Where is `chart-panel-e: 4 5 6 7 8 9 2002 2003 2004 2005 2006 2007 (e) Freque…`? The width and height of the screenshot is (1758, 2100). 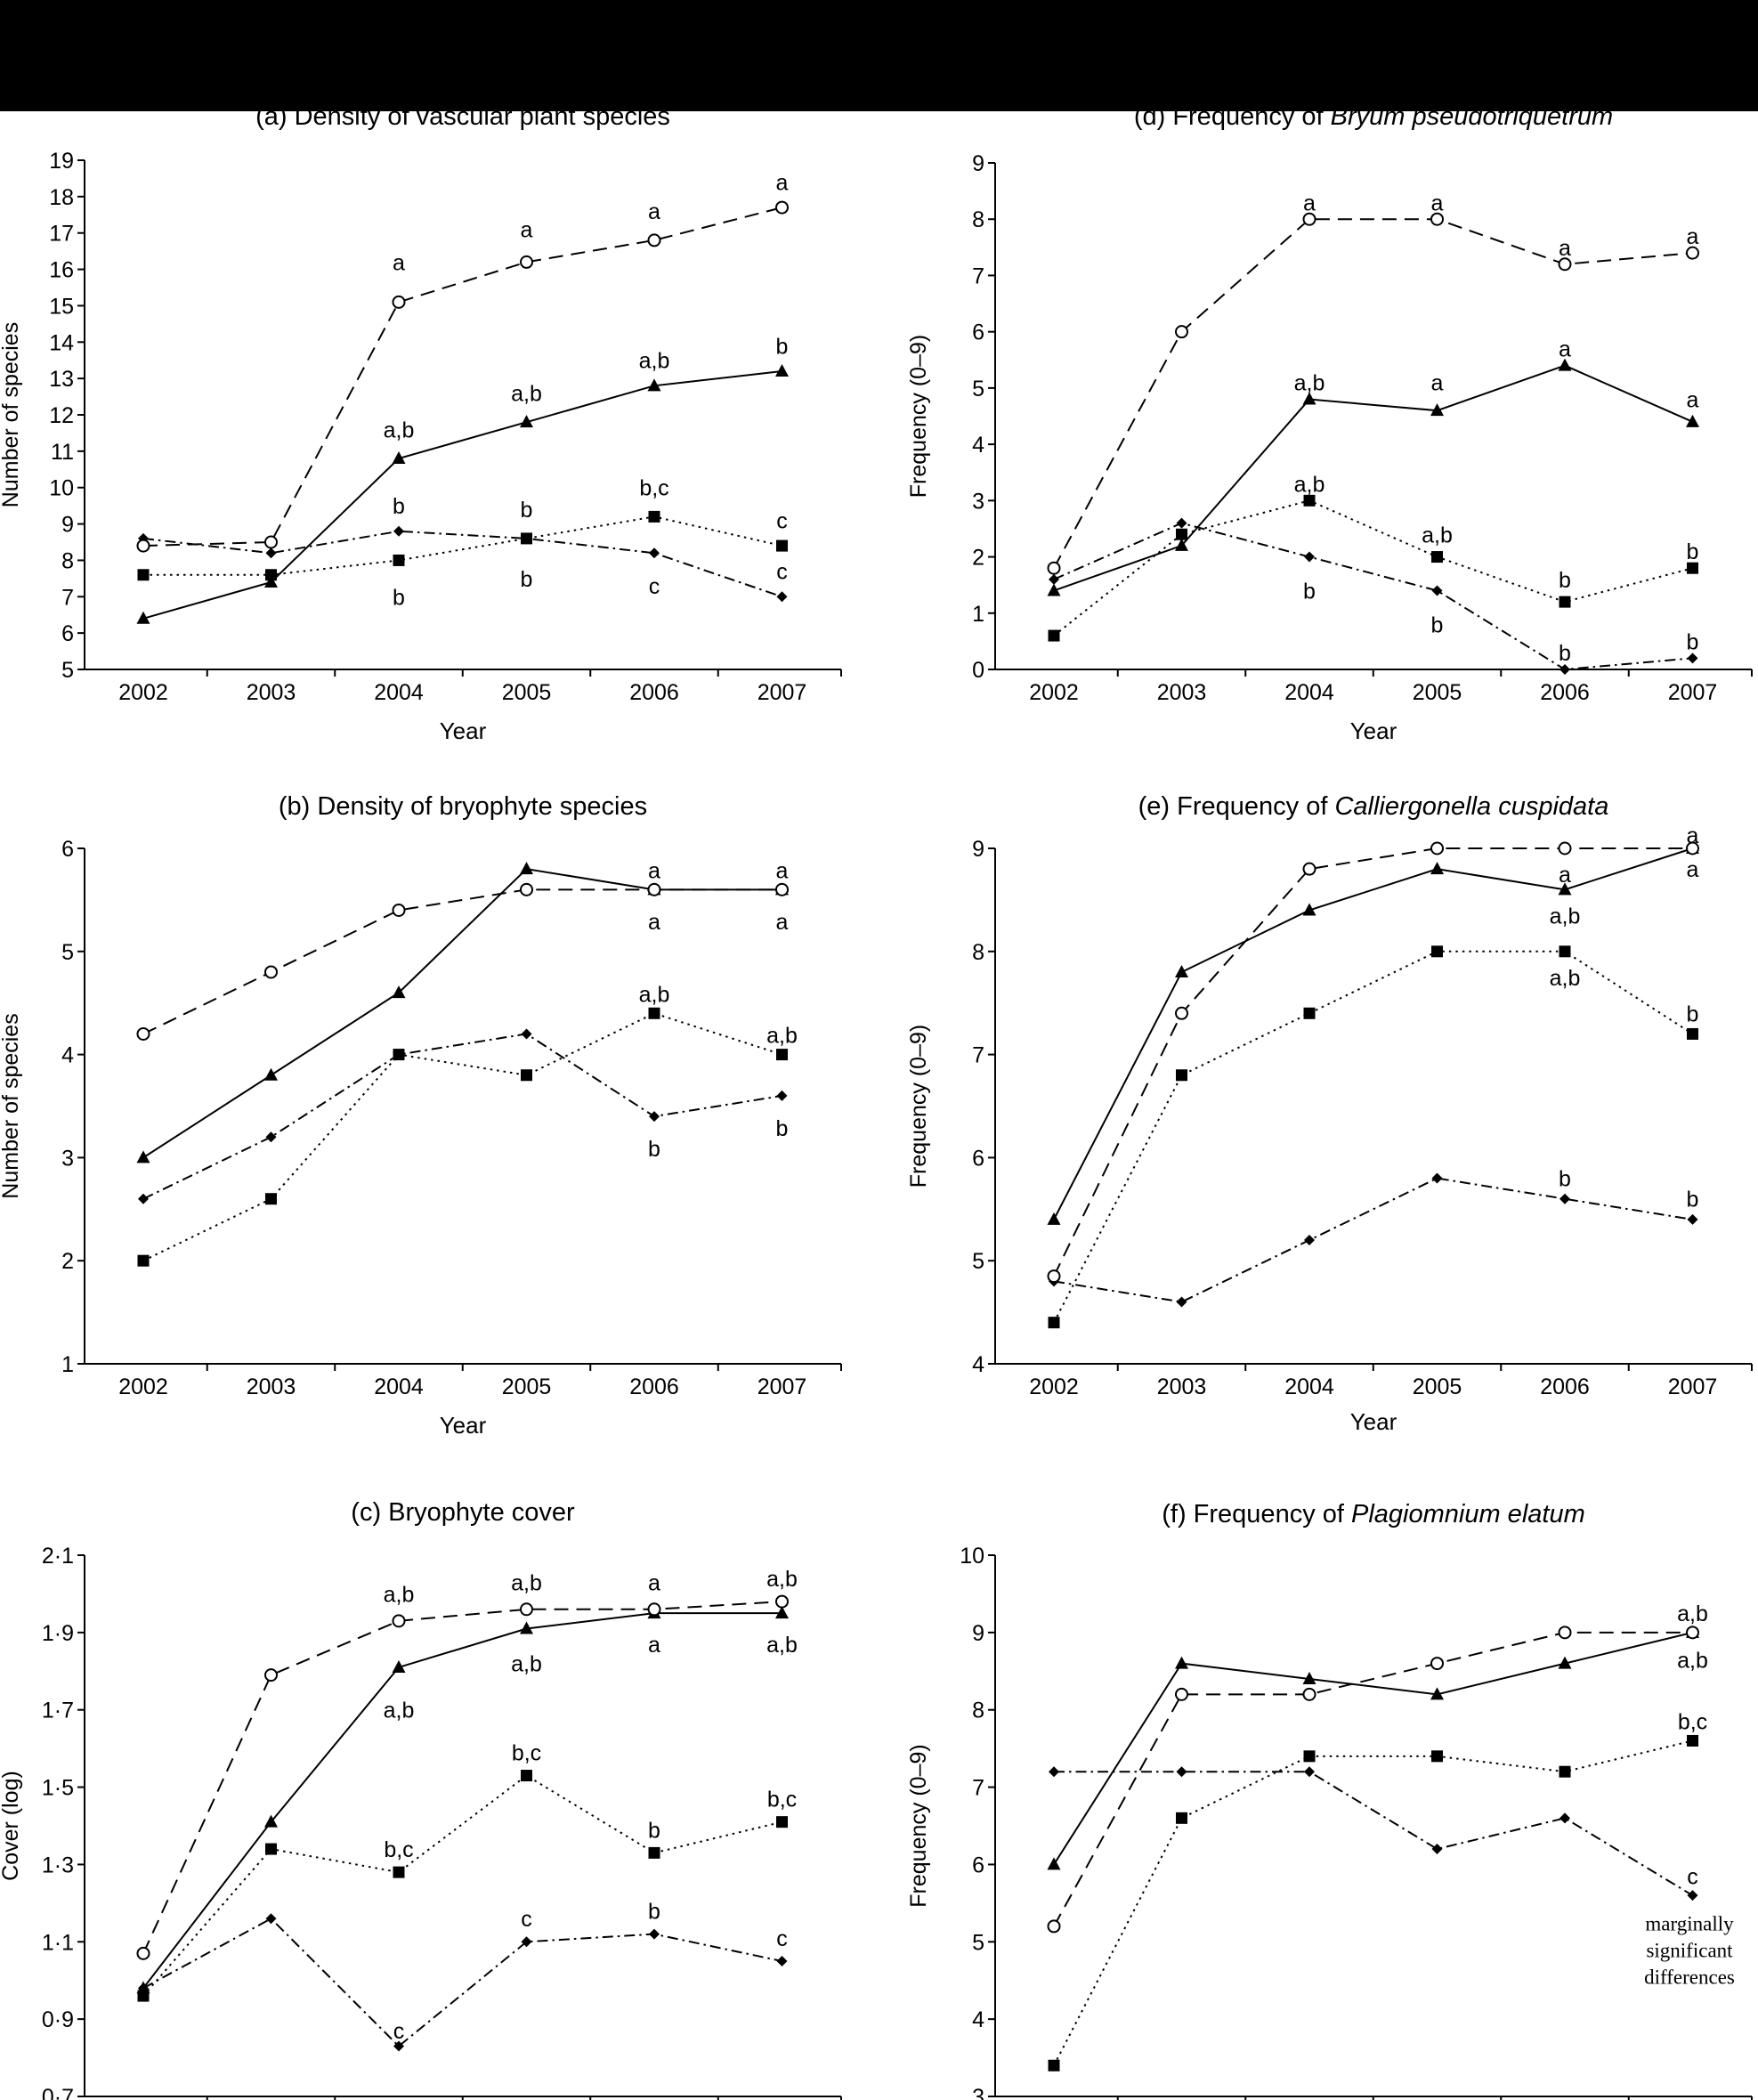 chart-panel-e: 4 5 6 7 8 9 2002 2003 2004 2005 2006 2007 (e) Freque… is located at coordinates (1329, 1113).